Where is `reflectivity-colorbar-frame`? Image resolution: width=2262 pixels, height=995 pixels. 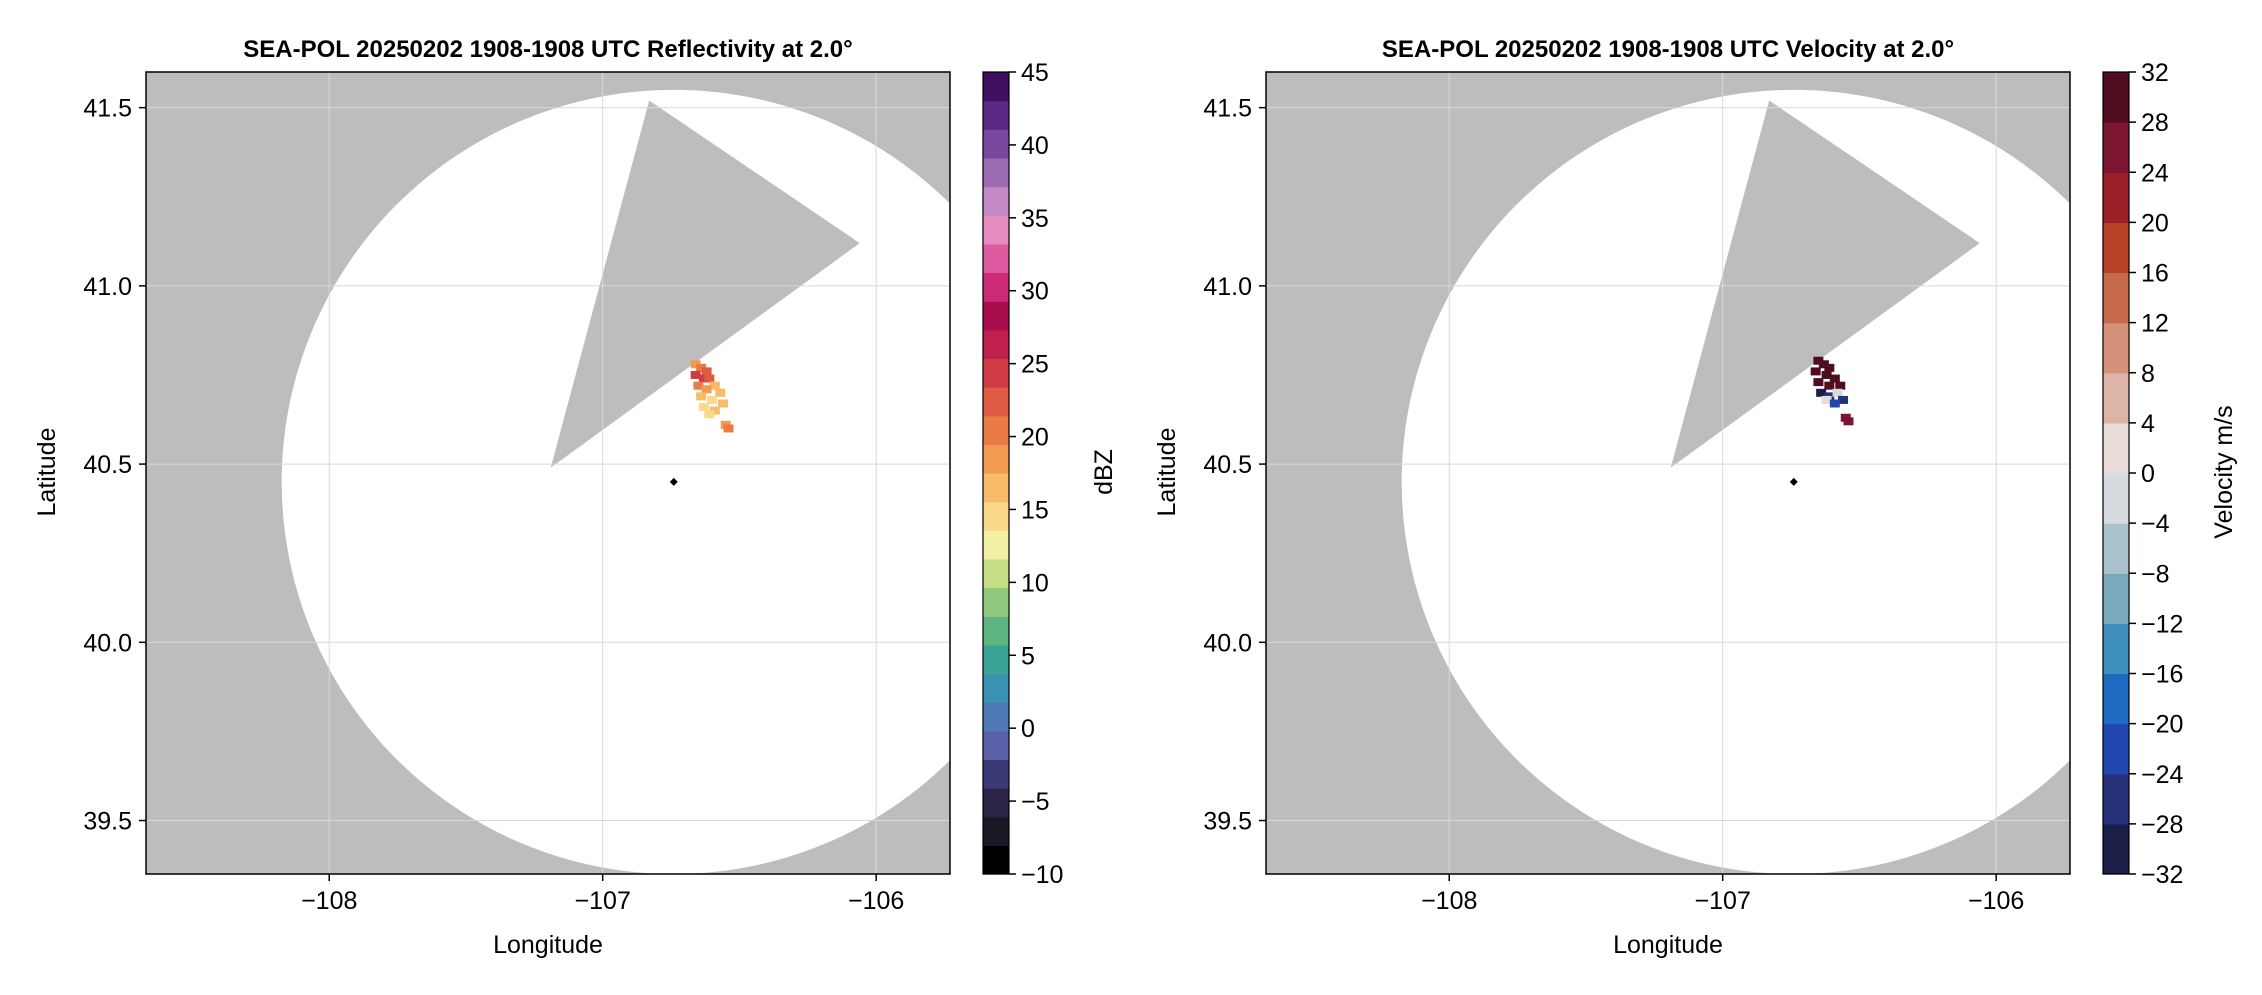
reflectivity-colorbar-frame is located at coordinates (996, 473).